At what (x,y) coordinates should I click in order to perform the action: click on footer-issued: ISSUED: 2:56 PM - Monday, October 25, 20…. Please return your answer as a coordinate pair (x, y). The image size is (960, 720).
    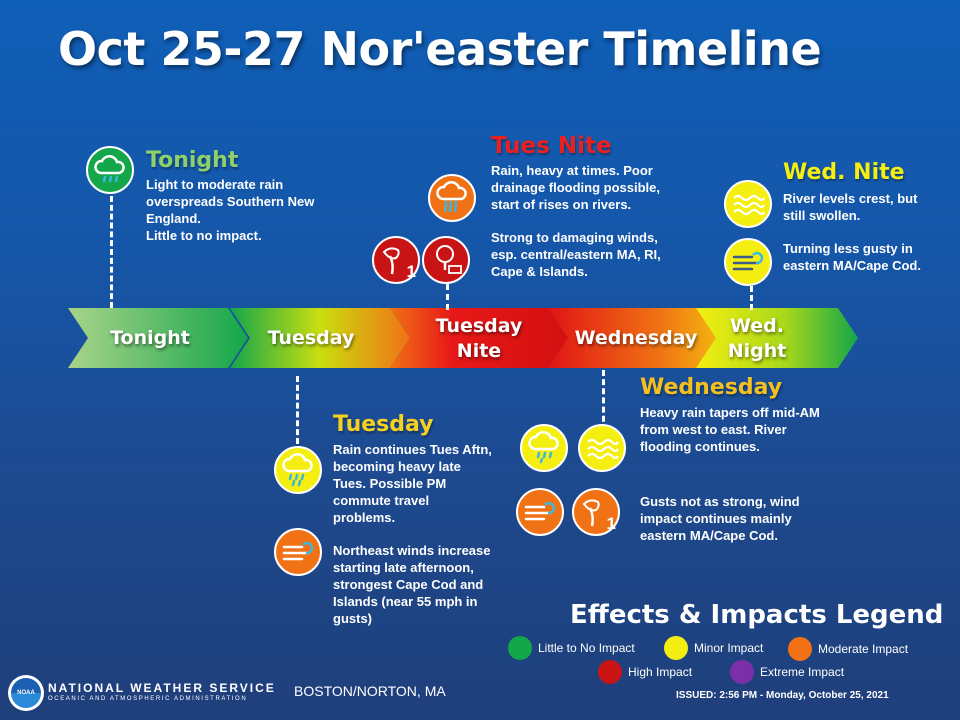
    Looking at the image, I should click on (782, 695).